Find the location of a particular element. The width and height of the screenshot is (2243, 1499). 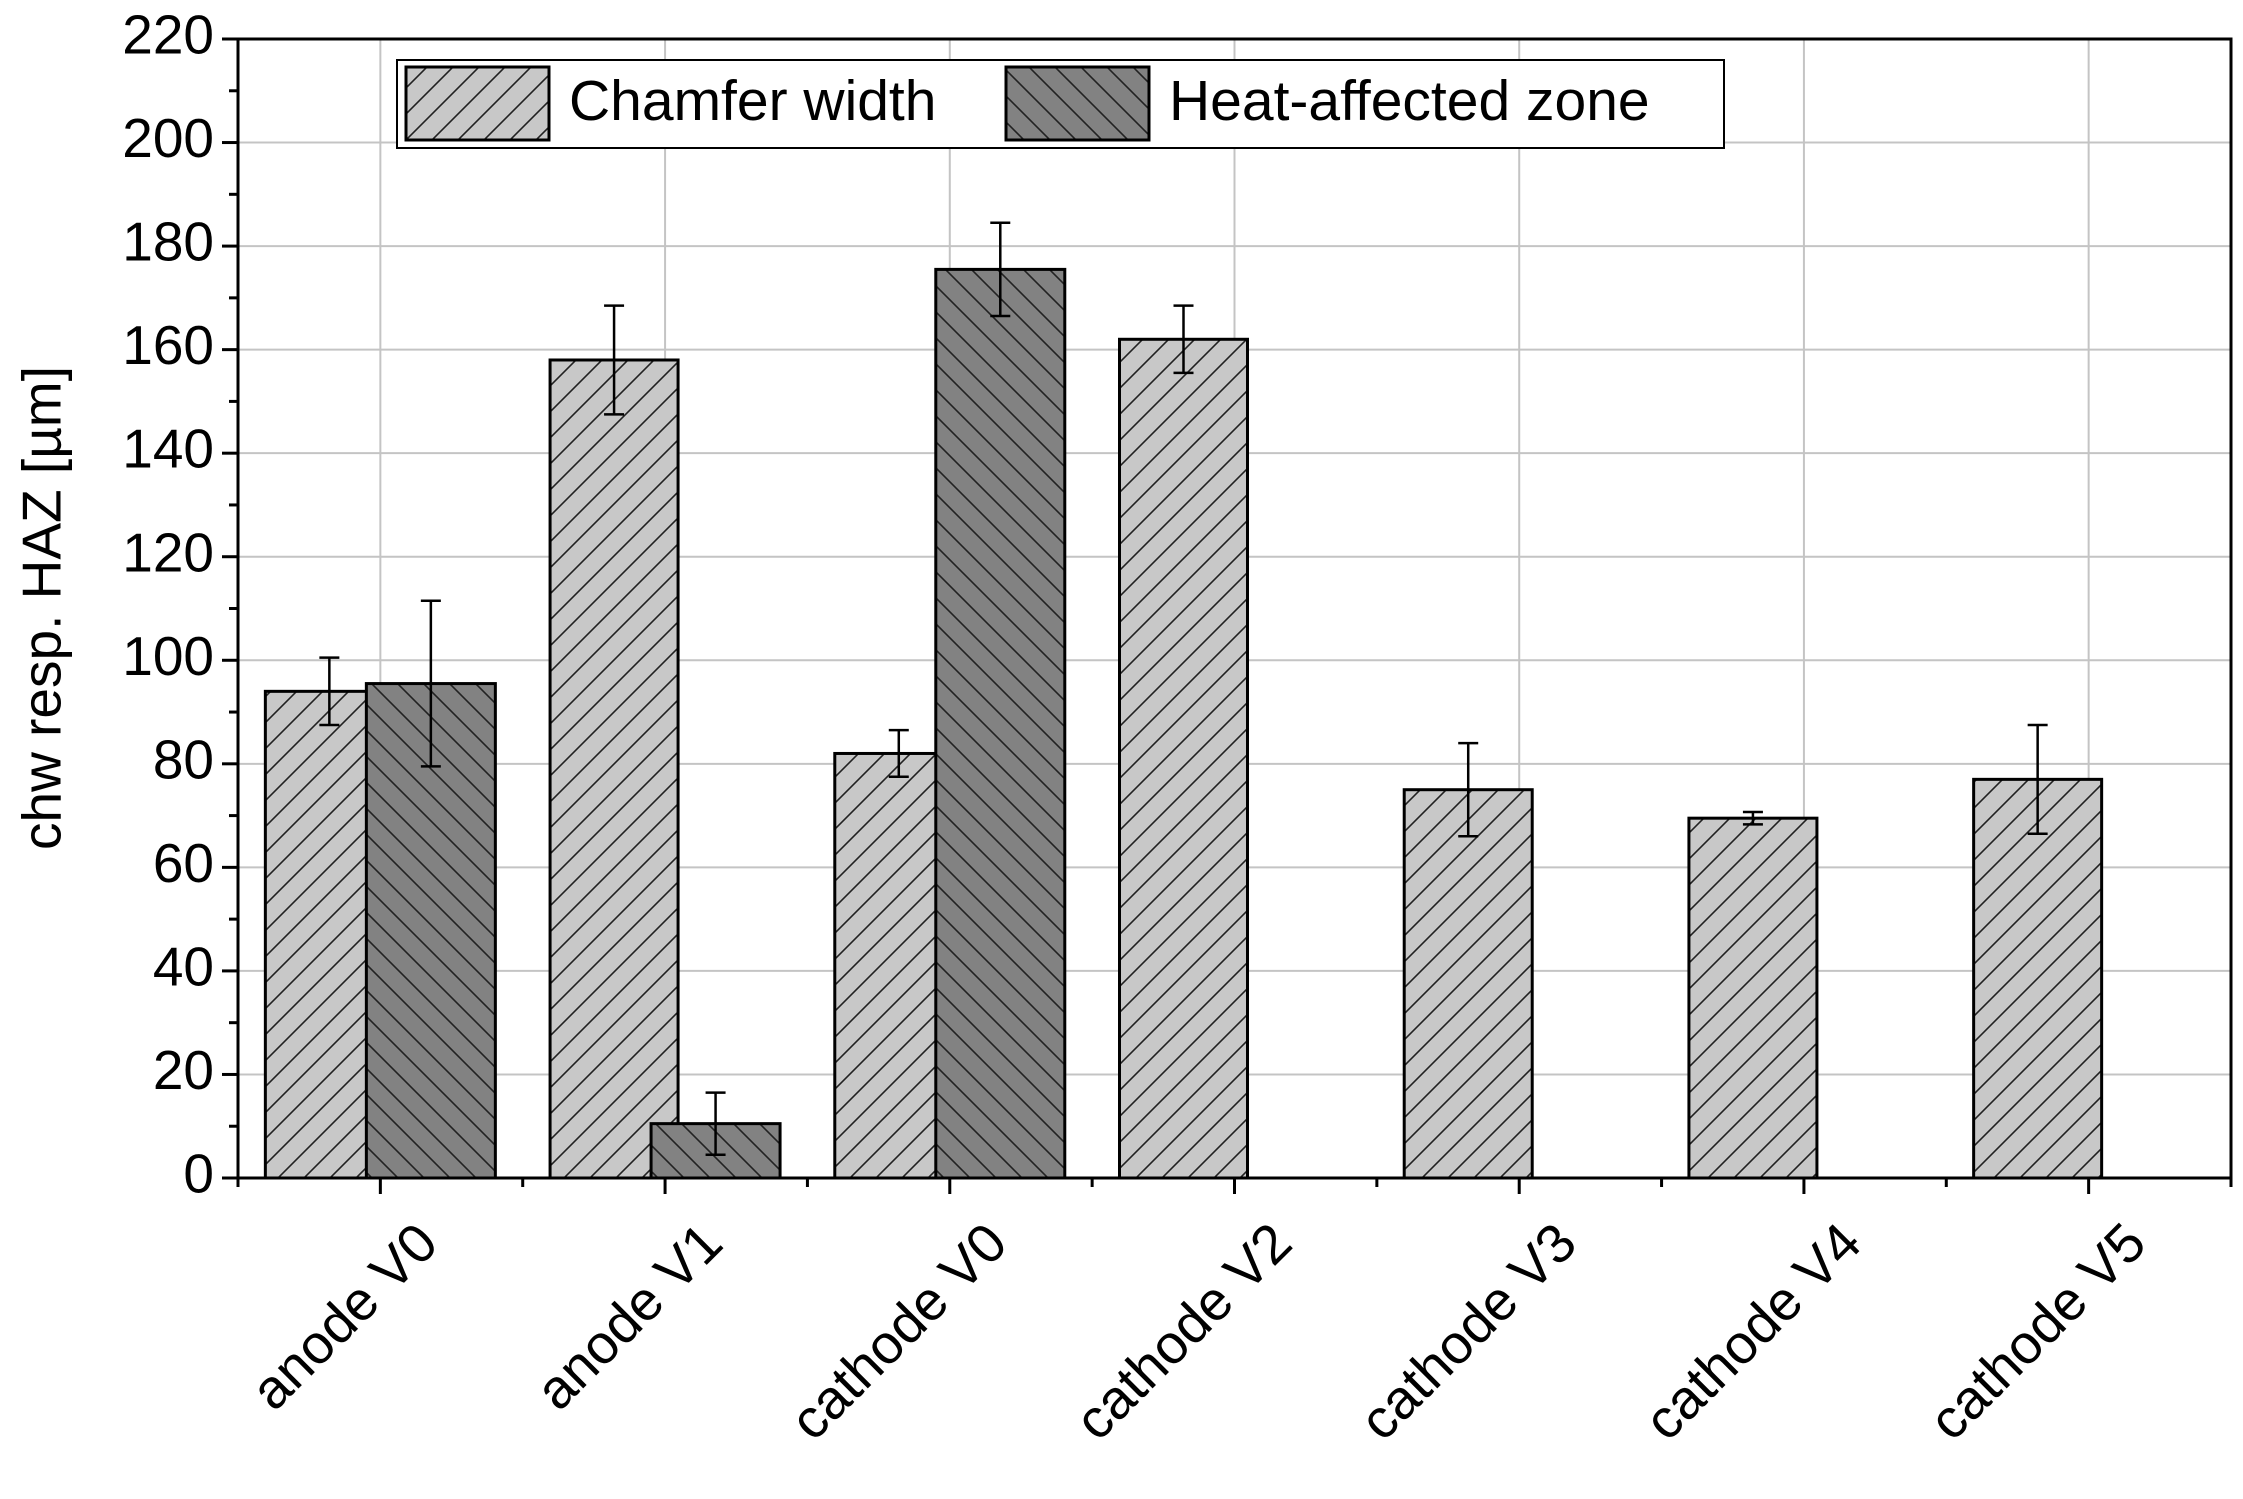

y-tick-label: 40 is located at coordinates (183, 966).